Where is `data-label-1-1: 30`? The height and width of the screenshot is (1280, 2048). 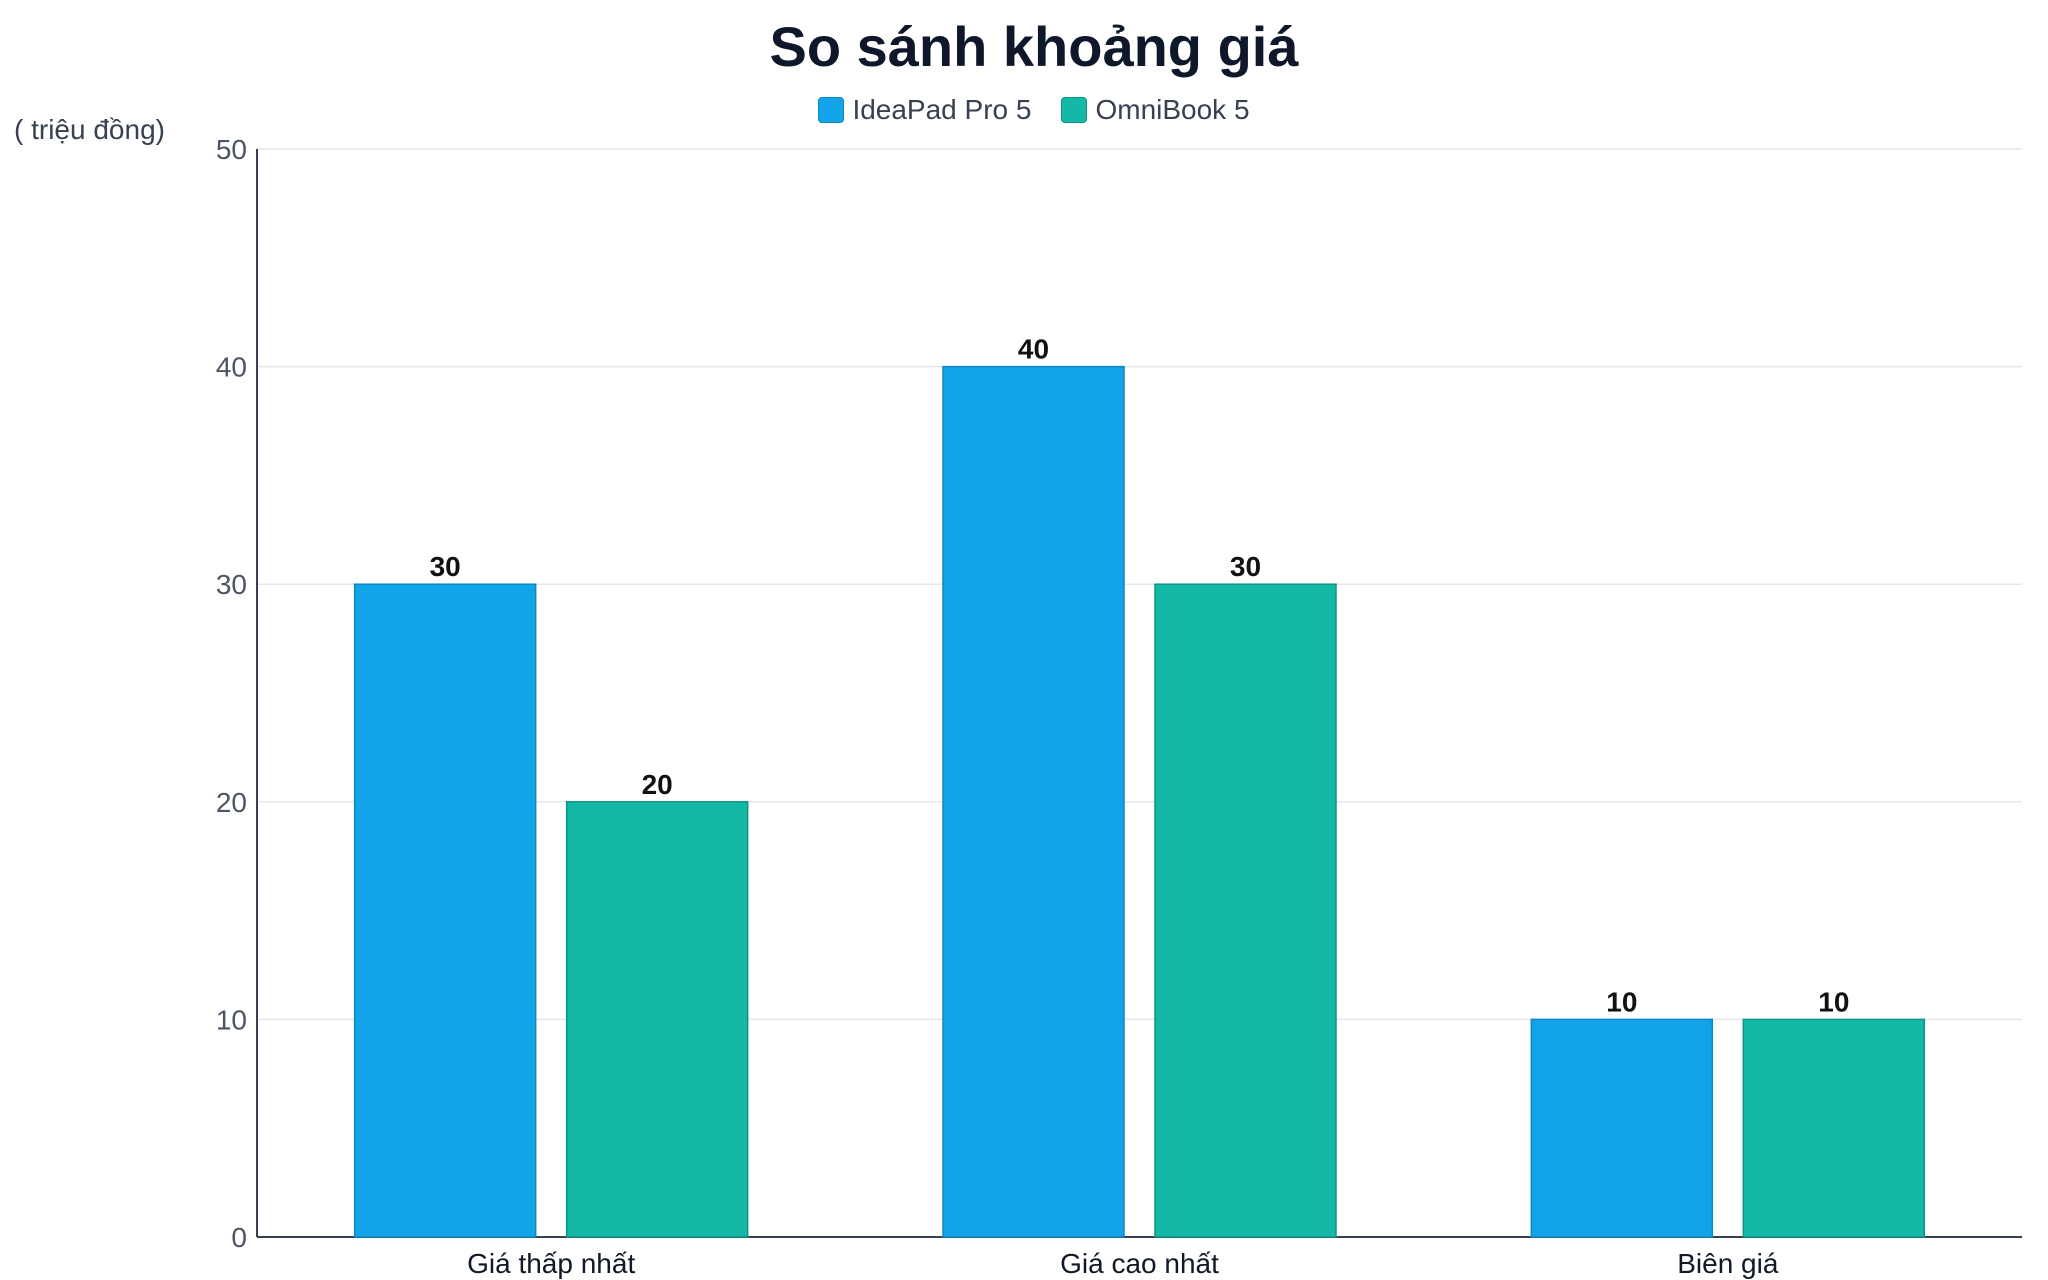 data-label-1-1: 30 is located at coordinates (1245, 566).